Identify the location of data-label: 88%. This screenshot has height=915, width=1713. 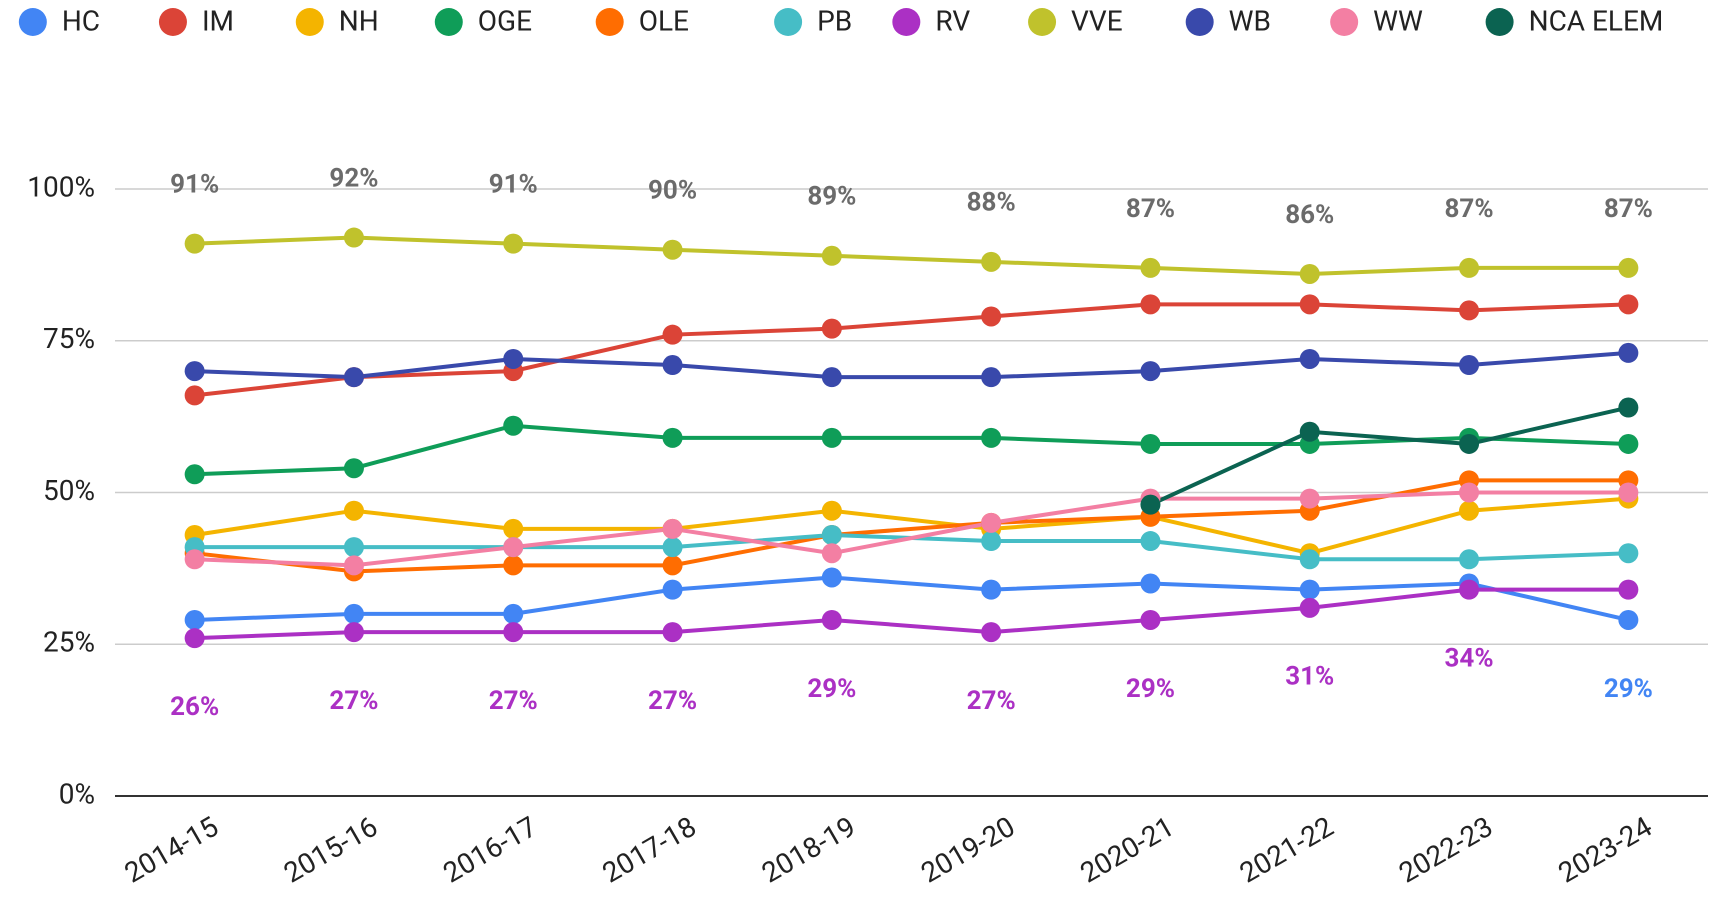
(991, 203).